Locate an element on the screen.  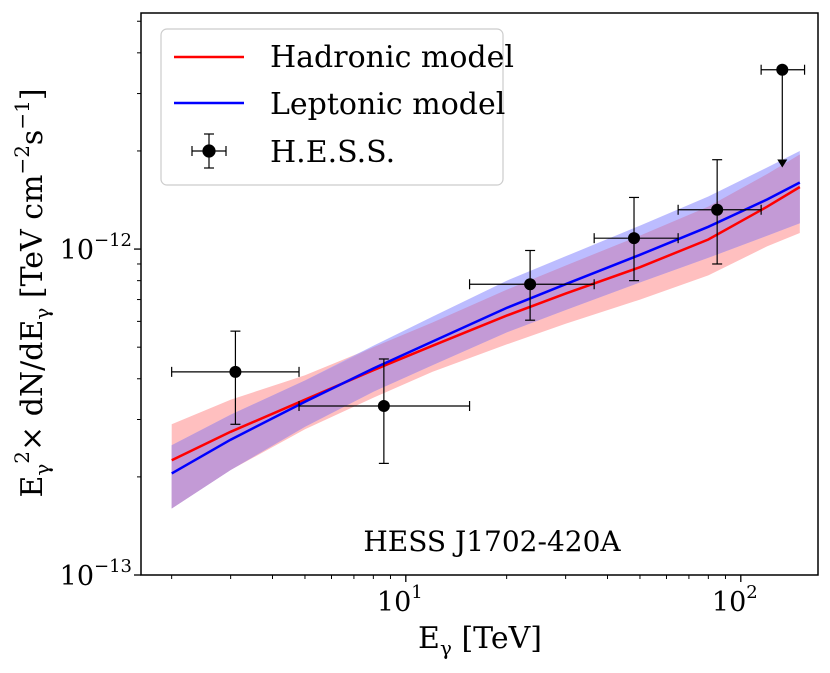
source-annotation: HESS J1702-420A is located at coordinates (492, 541).